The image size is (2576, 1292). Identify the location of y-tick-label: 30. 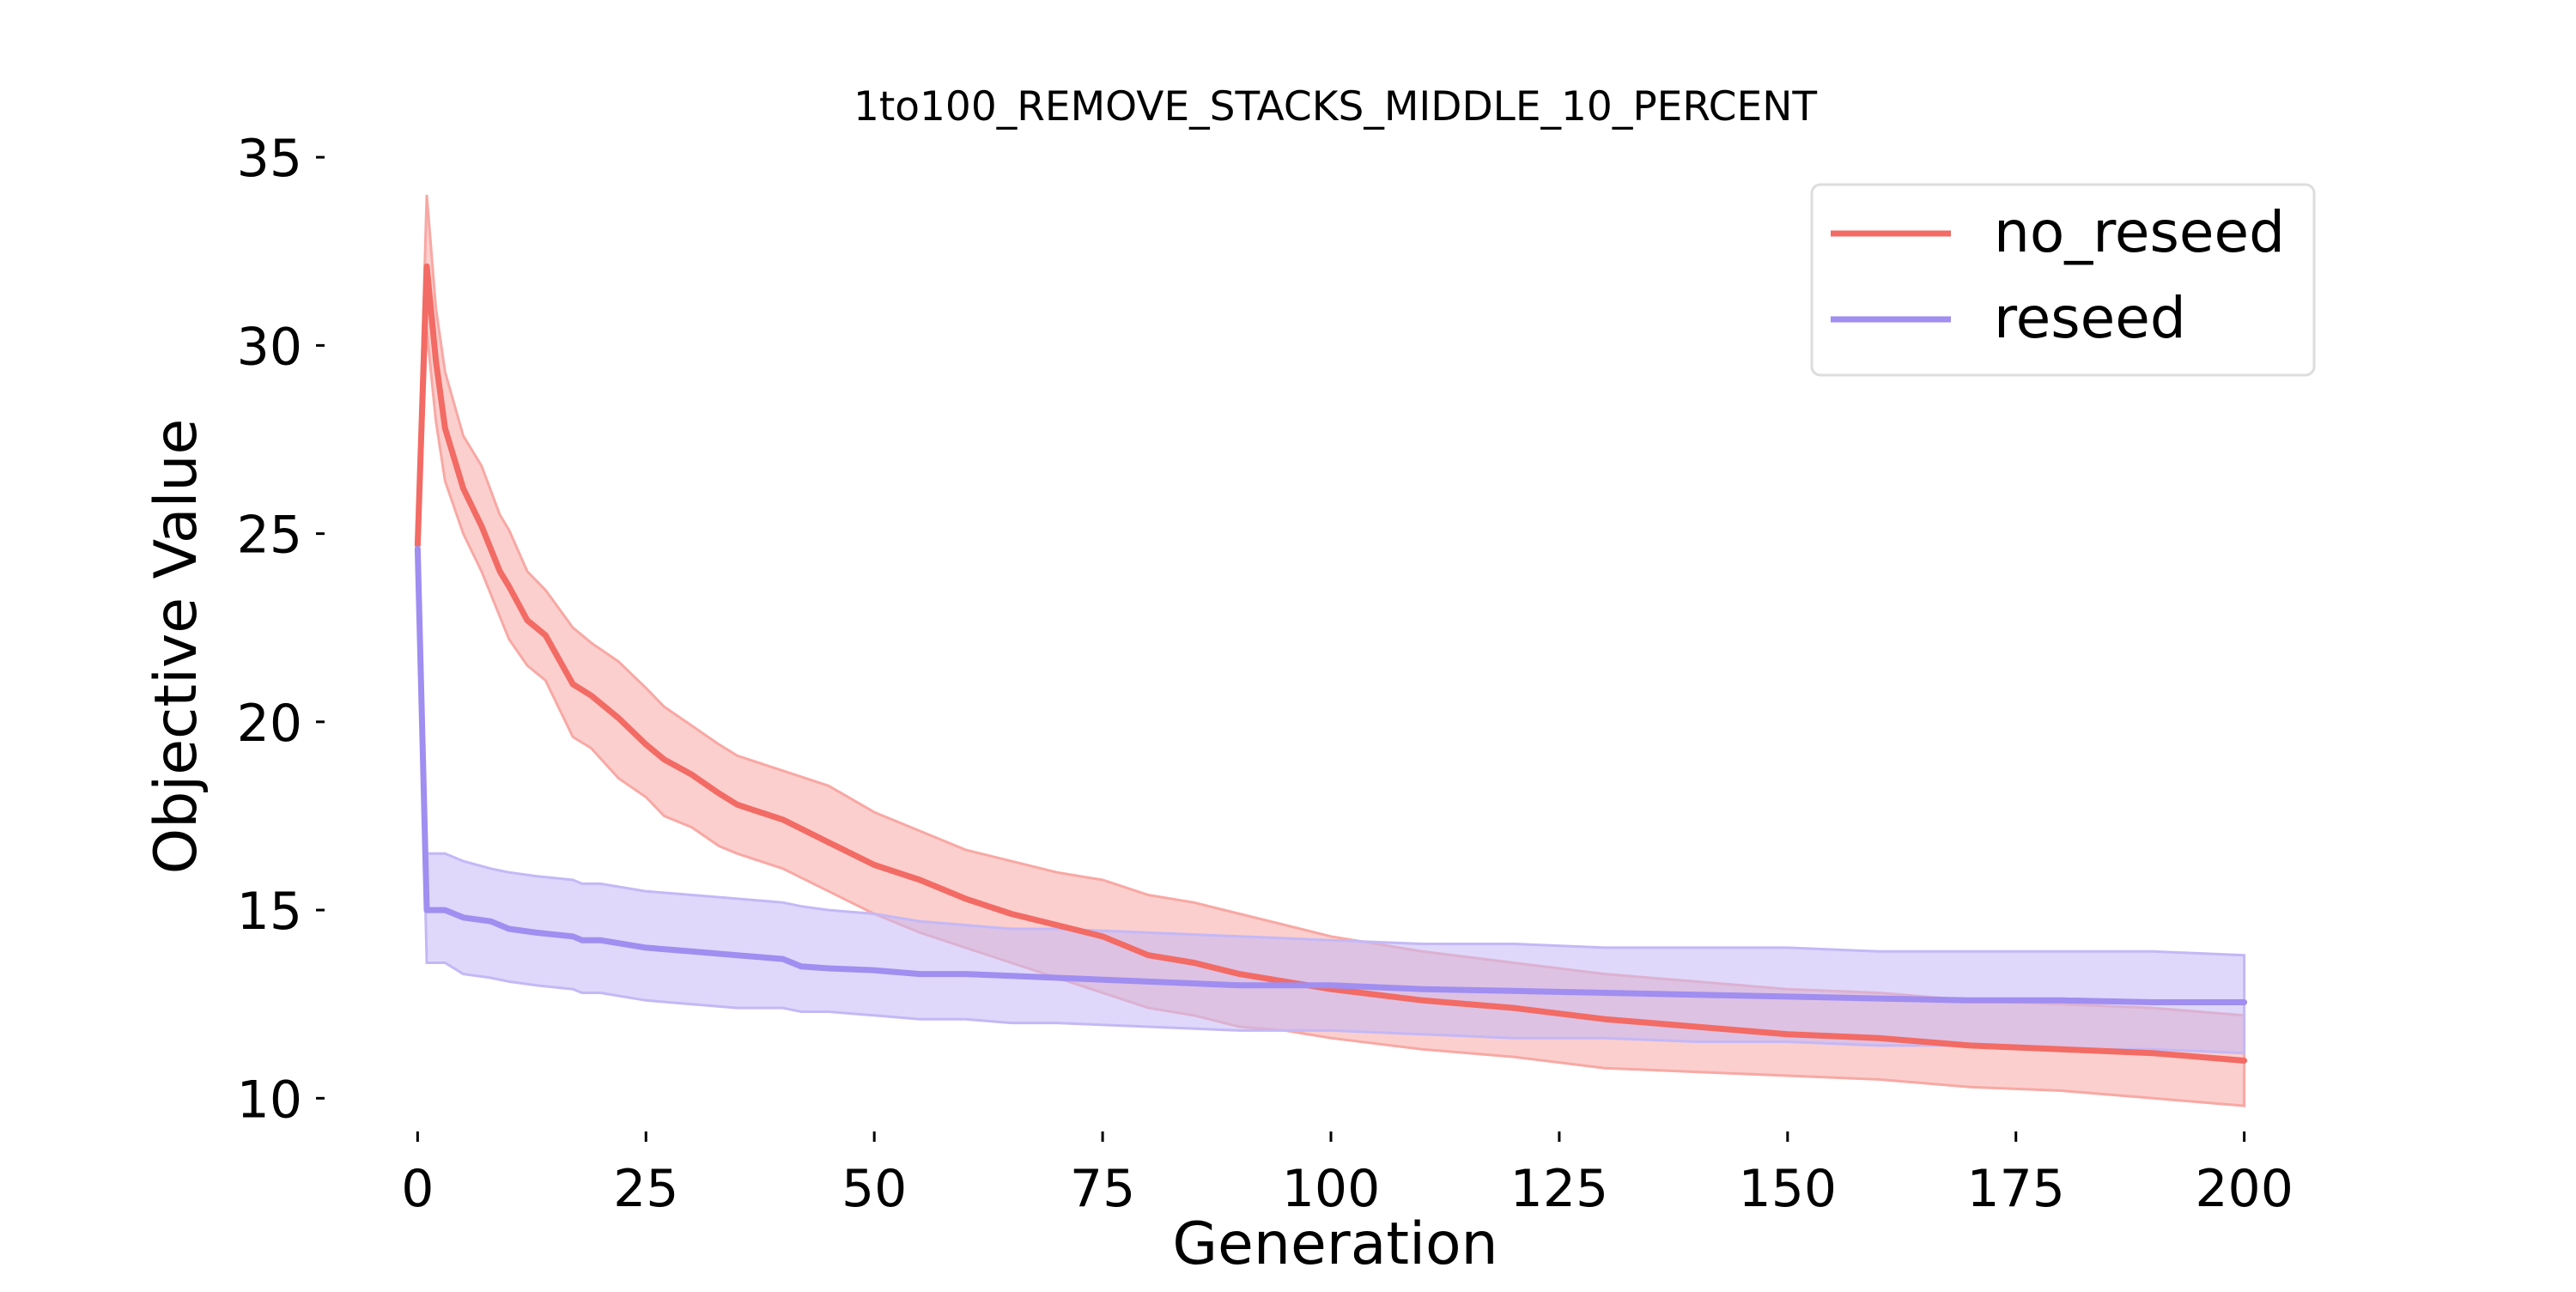
(269, 347).